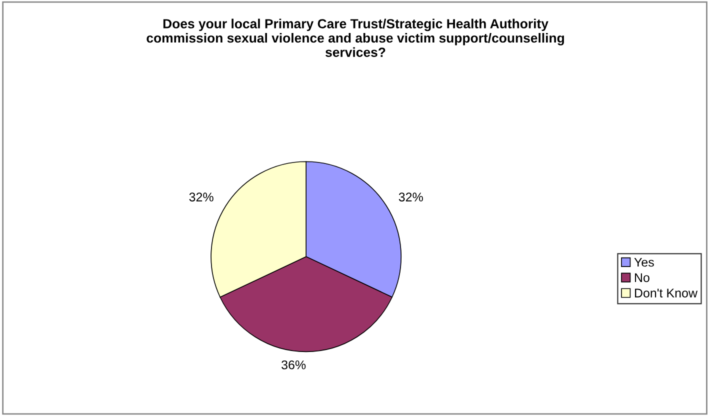  I want to click on chart-title: Does your local Primary Care Trust/Strategic Health Authority commission sexual violence and abuse victim support/counselling services?, so click(355, 37).